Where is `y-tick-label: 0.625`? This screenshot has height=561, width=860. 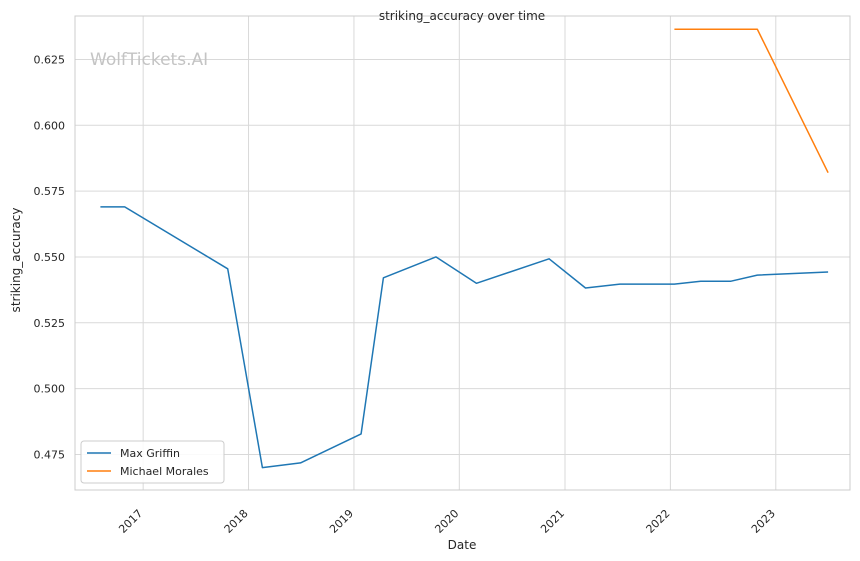
y-tick-label: 0.625 is located at coordinates (50, 59).